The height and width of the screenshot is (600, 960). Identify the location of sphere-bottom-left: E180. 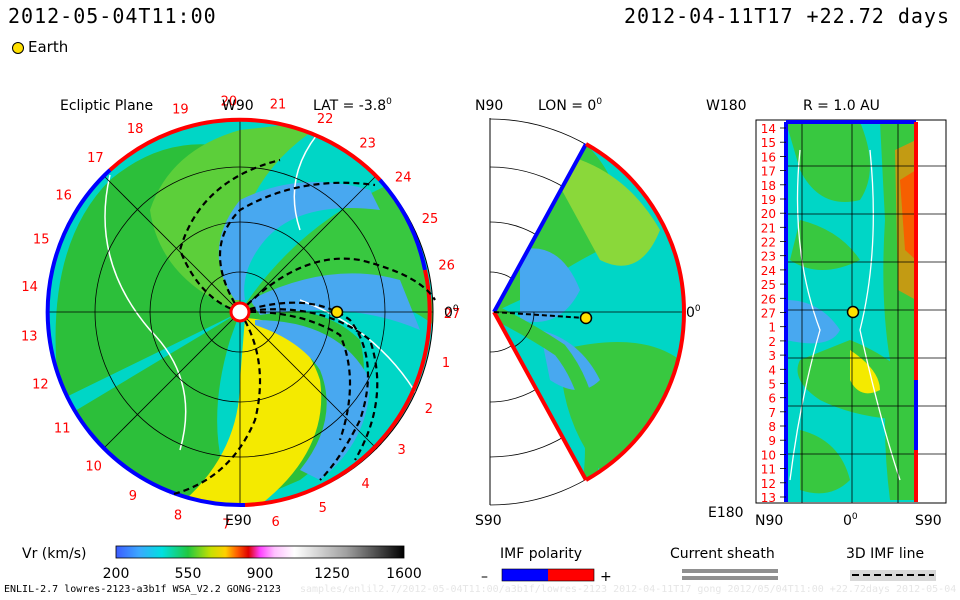
(726, 513).